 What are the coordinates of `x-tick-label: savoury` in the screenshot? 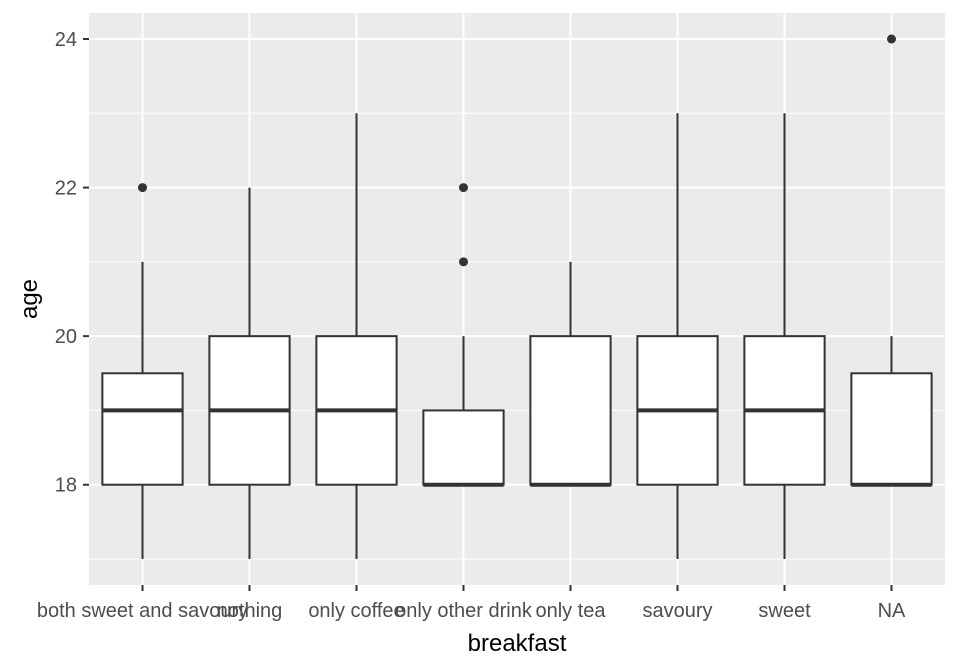 It's located at (677, 611).